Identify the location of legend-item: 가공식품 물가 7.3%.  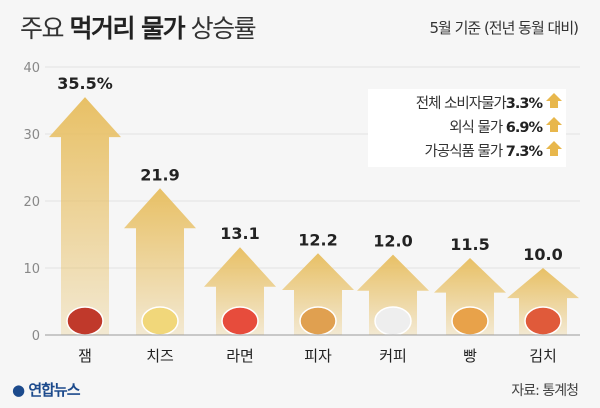
(467, 152).